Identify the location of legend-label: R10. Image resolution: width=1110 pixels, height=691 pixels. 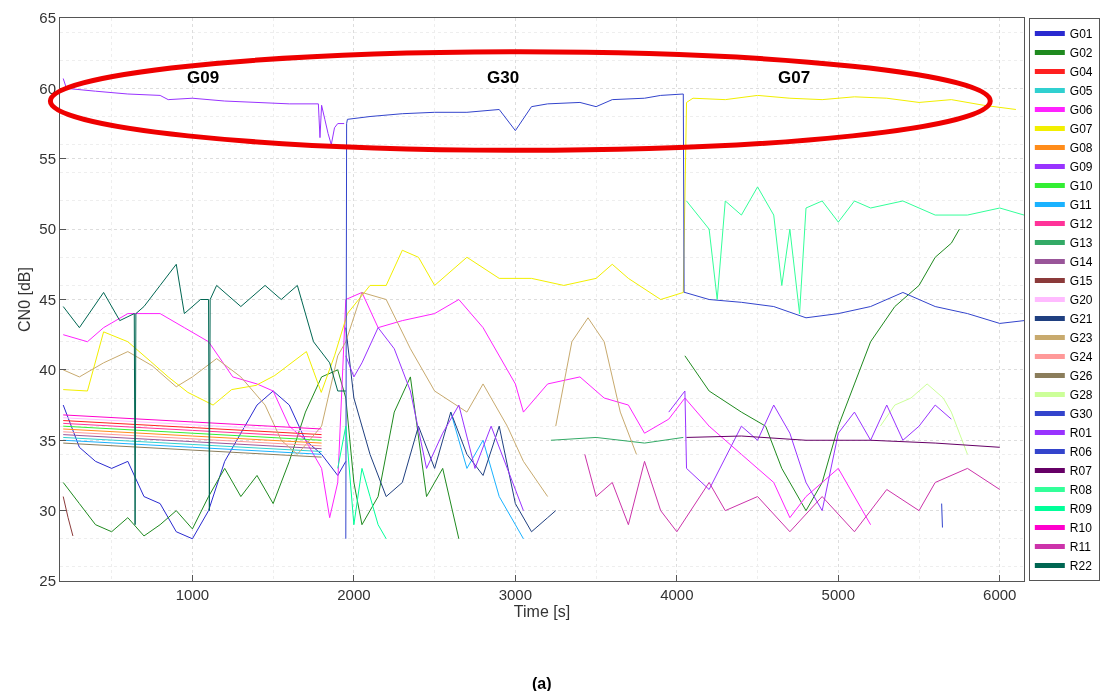
(1081, 528).